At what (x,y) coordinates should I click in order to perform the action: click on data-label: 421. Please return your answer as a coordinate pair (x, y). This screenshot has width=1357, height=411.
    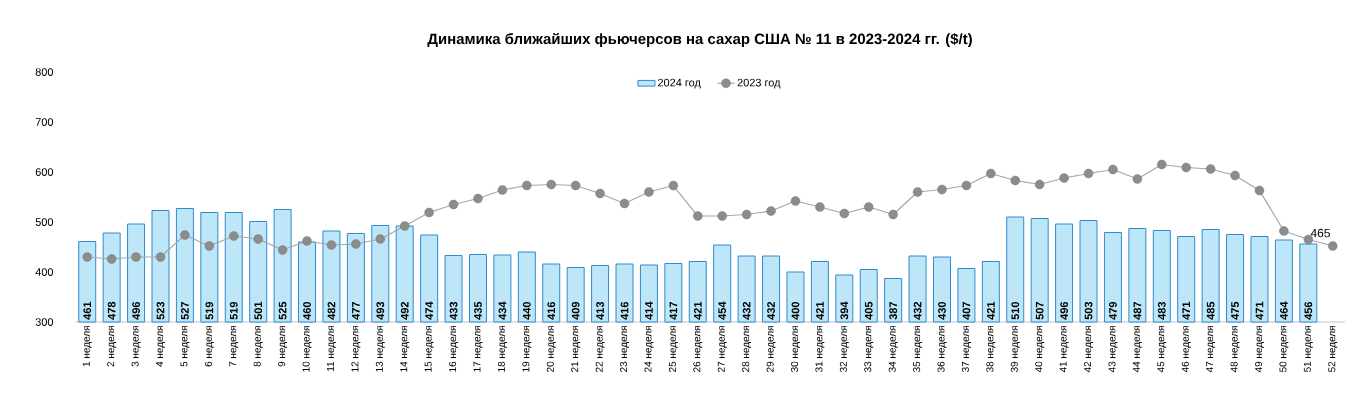
    Looking at the image, I should click on (991, 310).